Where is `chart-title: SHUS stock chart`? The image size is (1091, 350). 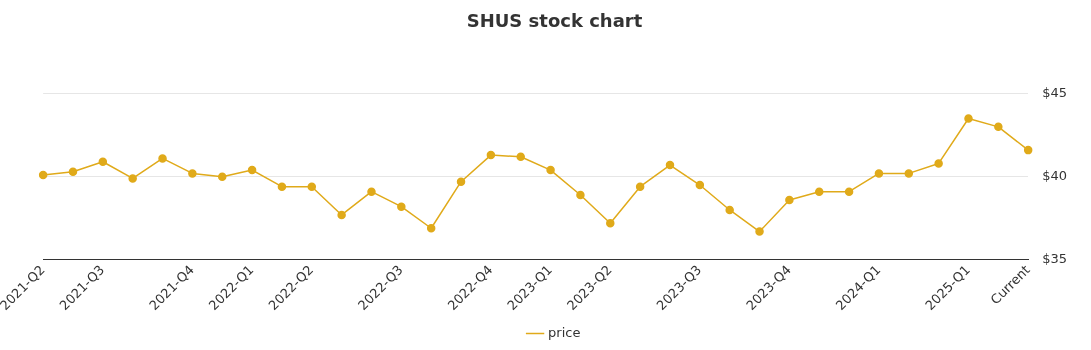 chart-title: SHUS stock chart is located at coordinates (554, 21).